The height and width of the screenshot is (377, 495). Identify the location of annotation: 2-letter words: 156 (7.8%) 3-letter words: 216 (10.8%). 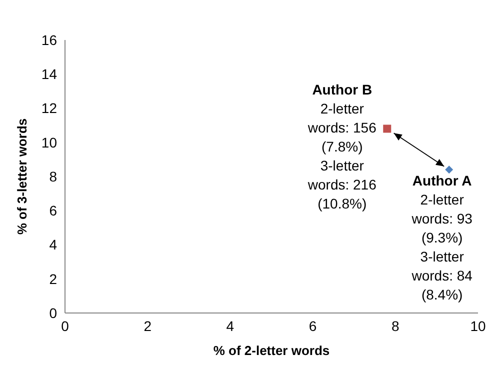
(341, 156).